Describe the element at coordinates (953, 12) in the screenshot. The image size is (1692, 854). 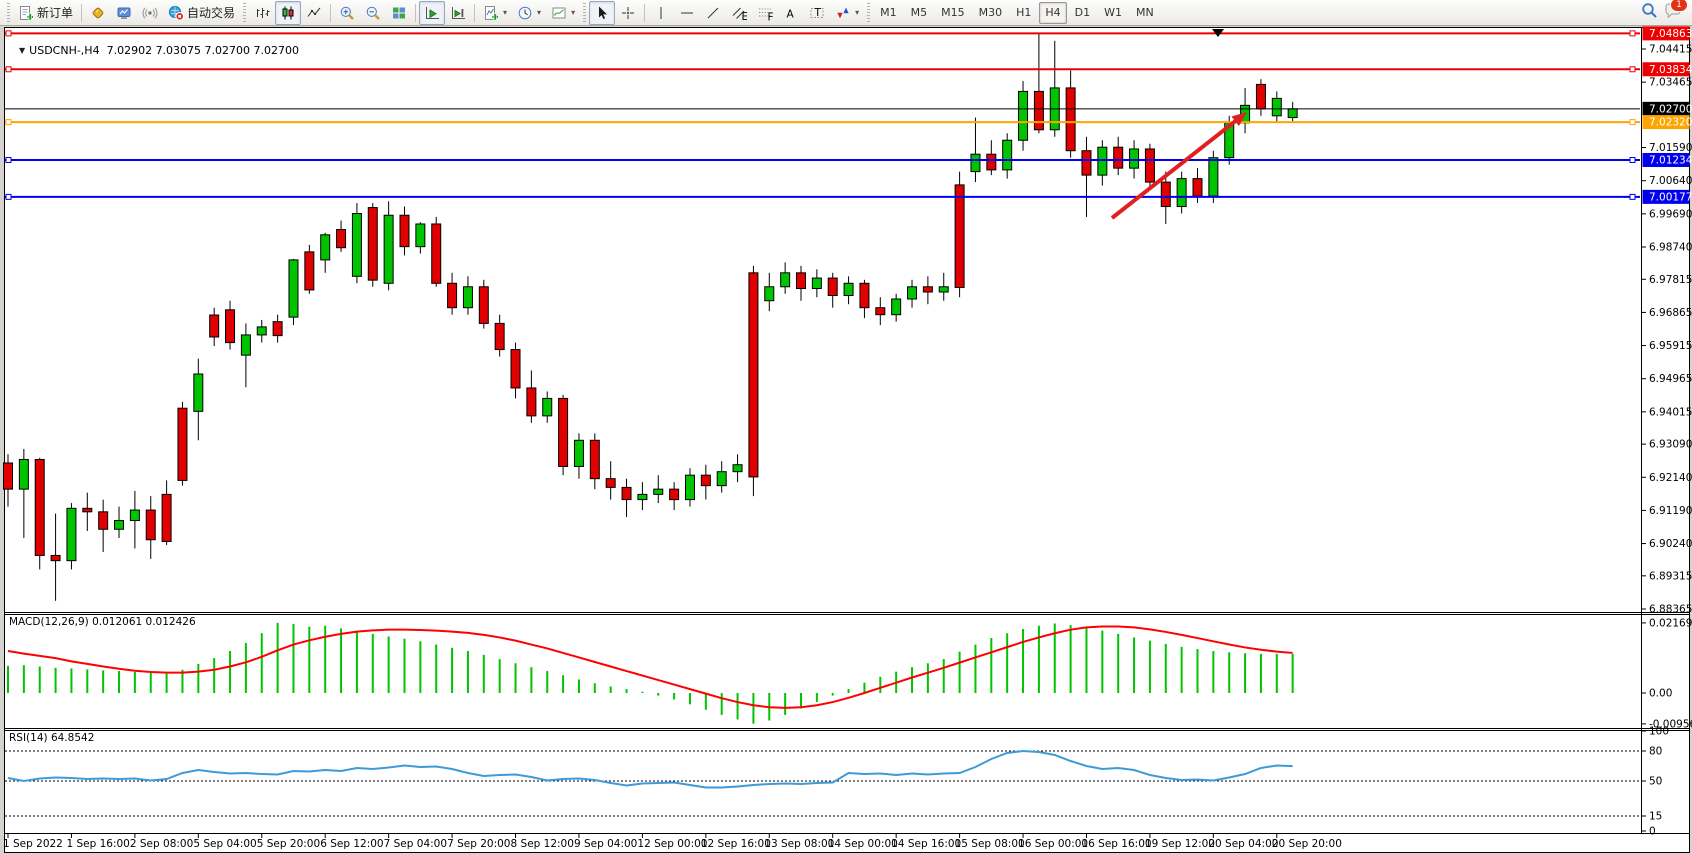
I see `timeframe-button-m15: M15` at that location.